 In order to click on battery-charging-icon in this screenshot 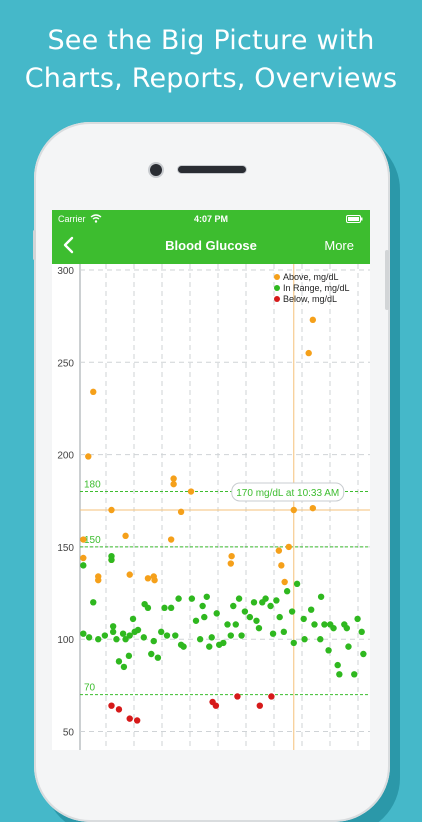, I will do `click(354, 219)`.